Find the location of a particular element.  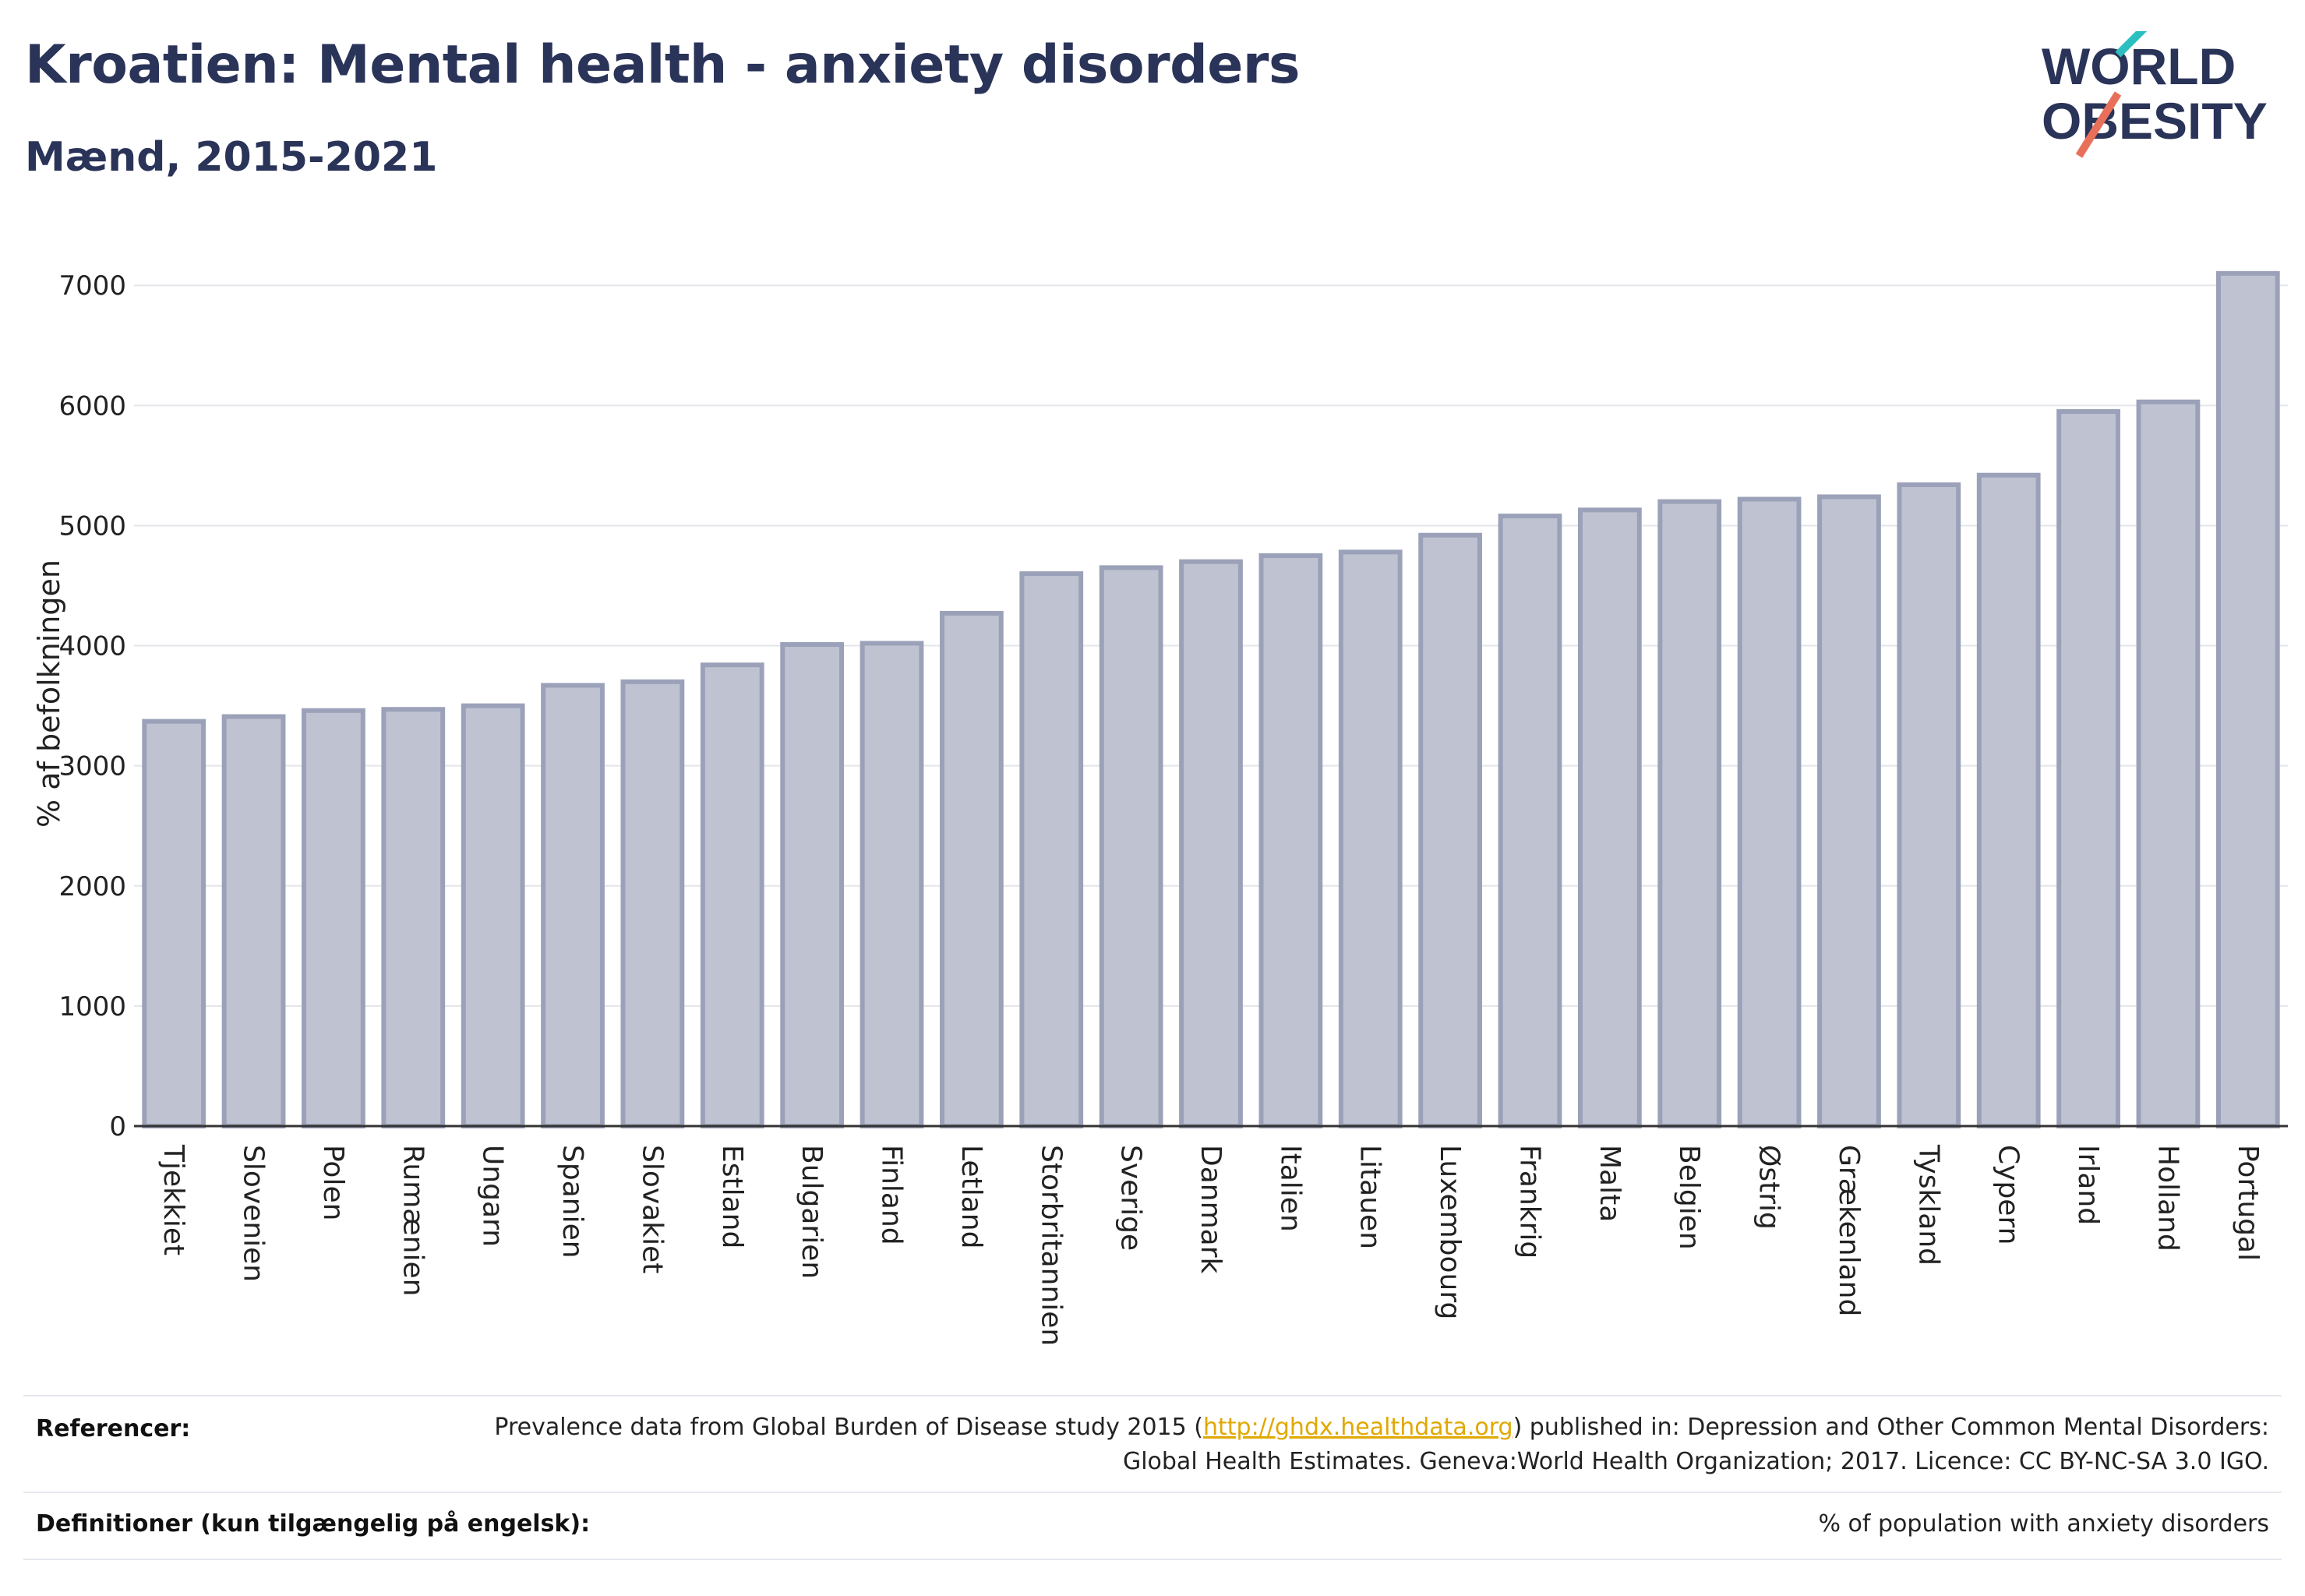

logo-line2: OBESITY is located at coordinates (2155, 121).